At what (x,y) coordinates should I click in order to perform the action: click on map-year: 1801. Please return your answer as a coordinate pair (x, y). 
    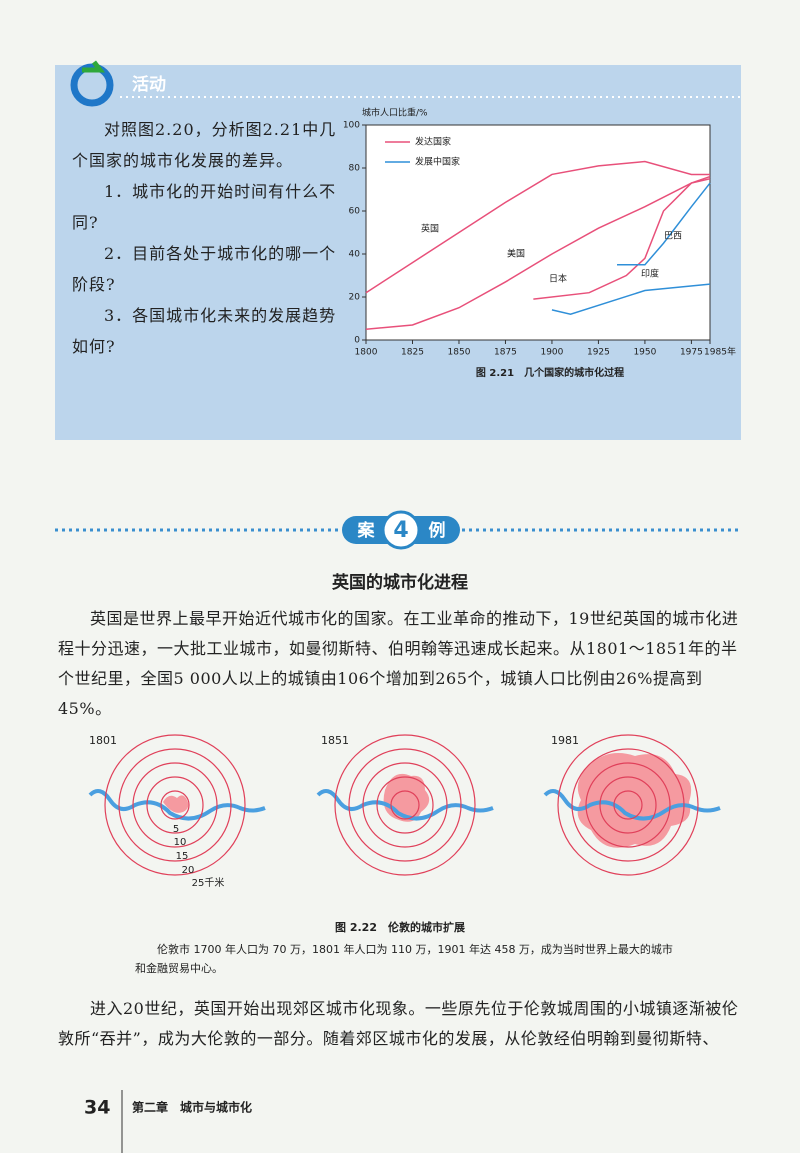
    Looking at the image, I should click on (103, 740).